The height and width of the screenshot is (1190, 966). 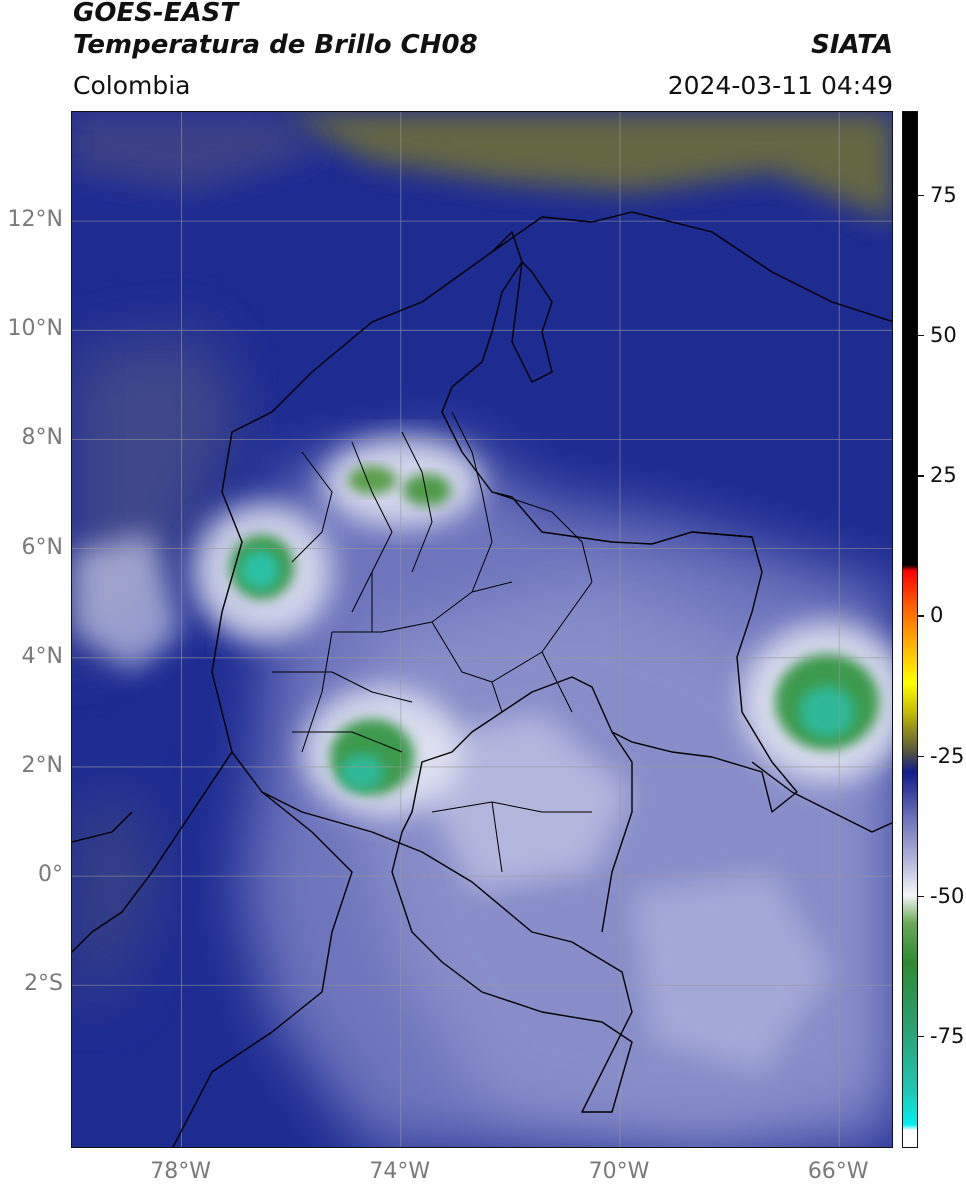 What do you see at coordinates (943, 475) in the screenshot?
I see `colorbar-tick-label: 25` at bounding box center [943, 475].